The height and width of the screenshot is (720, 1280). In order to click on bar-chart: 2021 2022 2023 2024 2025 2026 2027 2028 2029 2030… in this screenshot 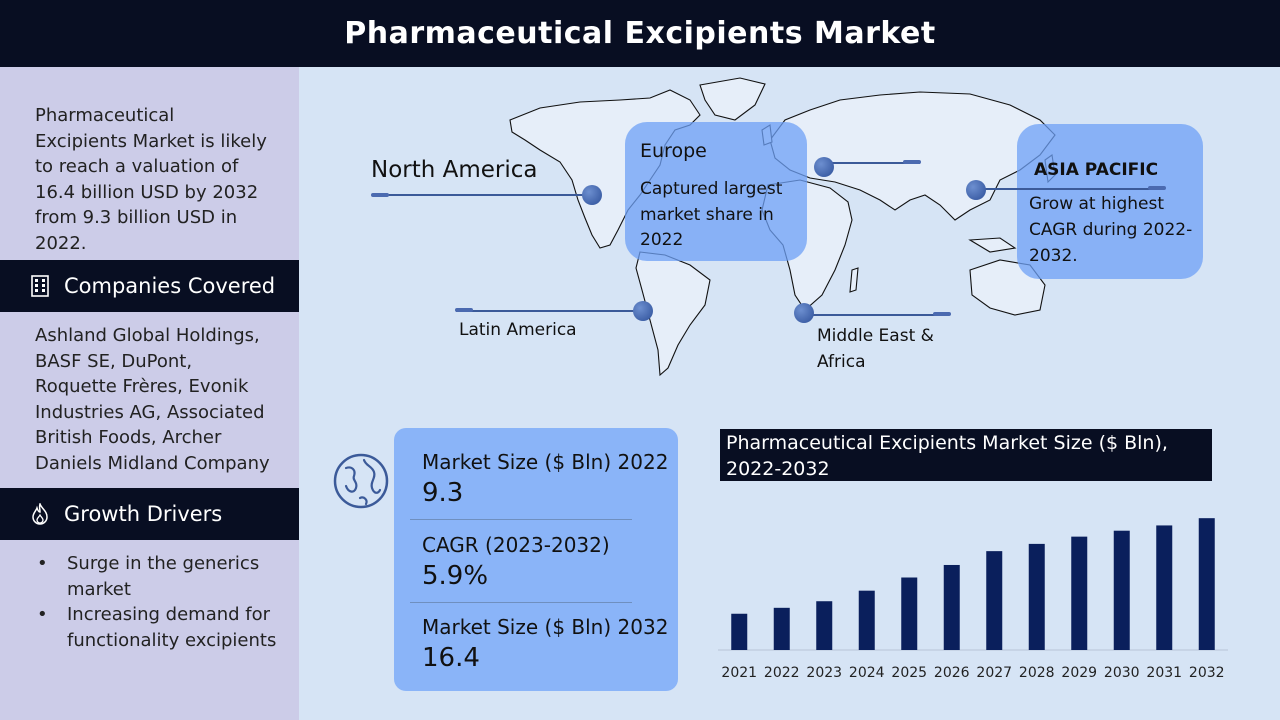, I will do `click(973, 599)`.